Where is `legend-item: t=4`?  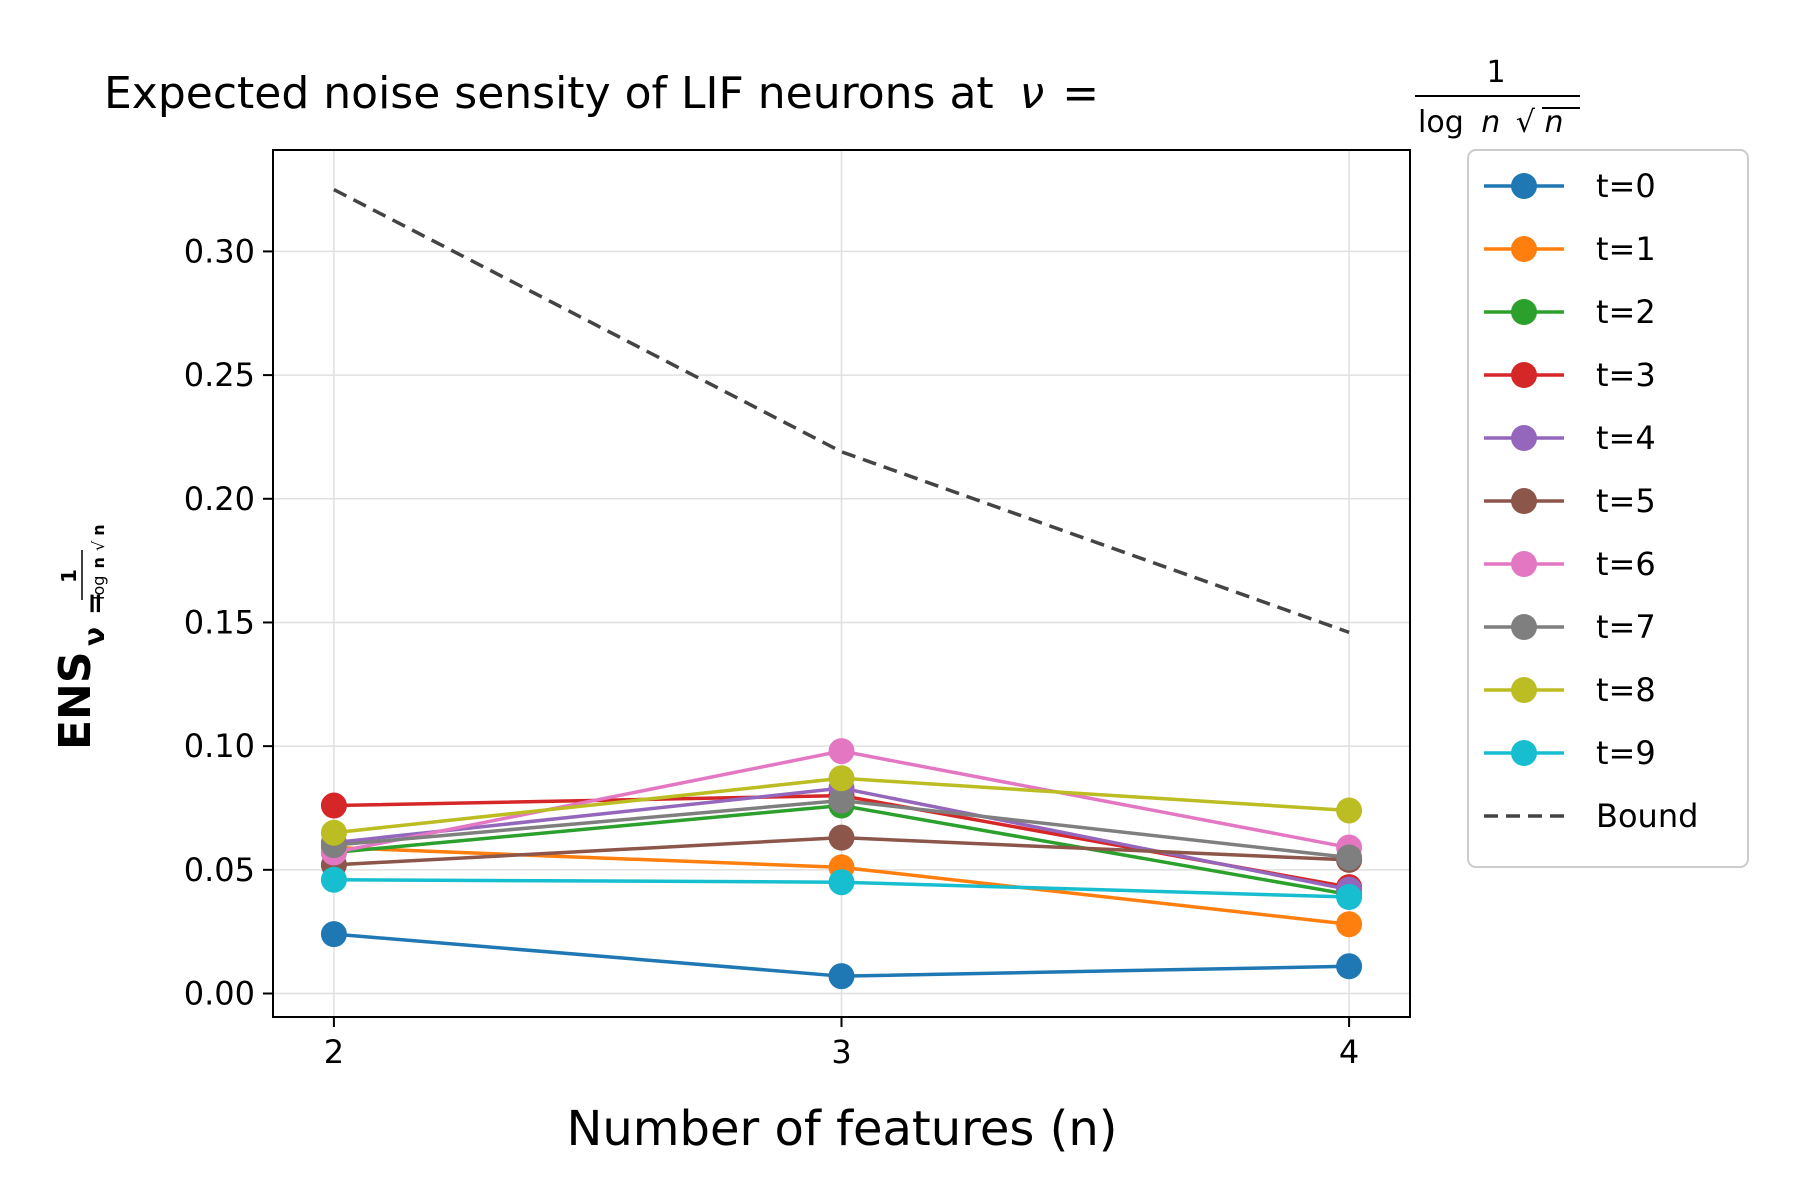 legend-item: t=4 is located at coordinates (1570, 438).